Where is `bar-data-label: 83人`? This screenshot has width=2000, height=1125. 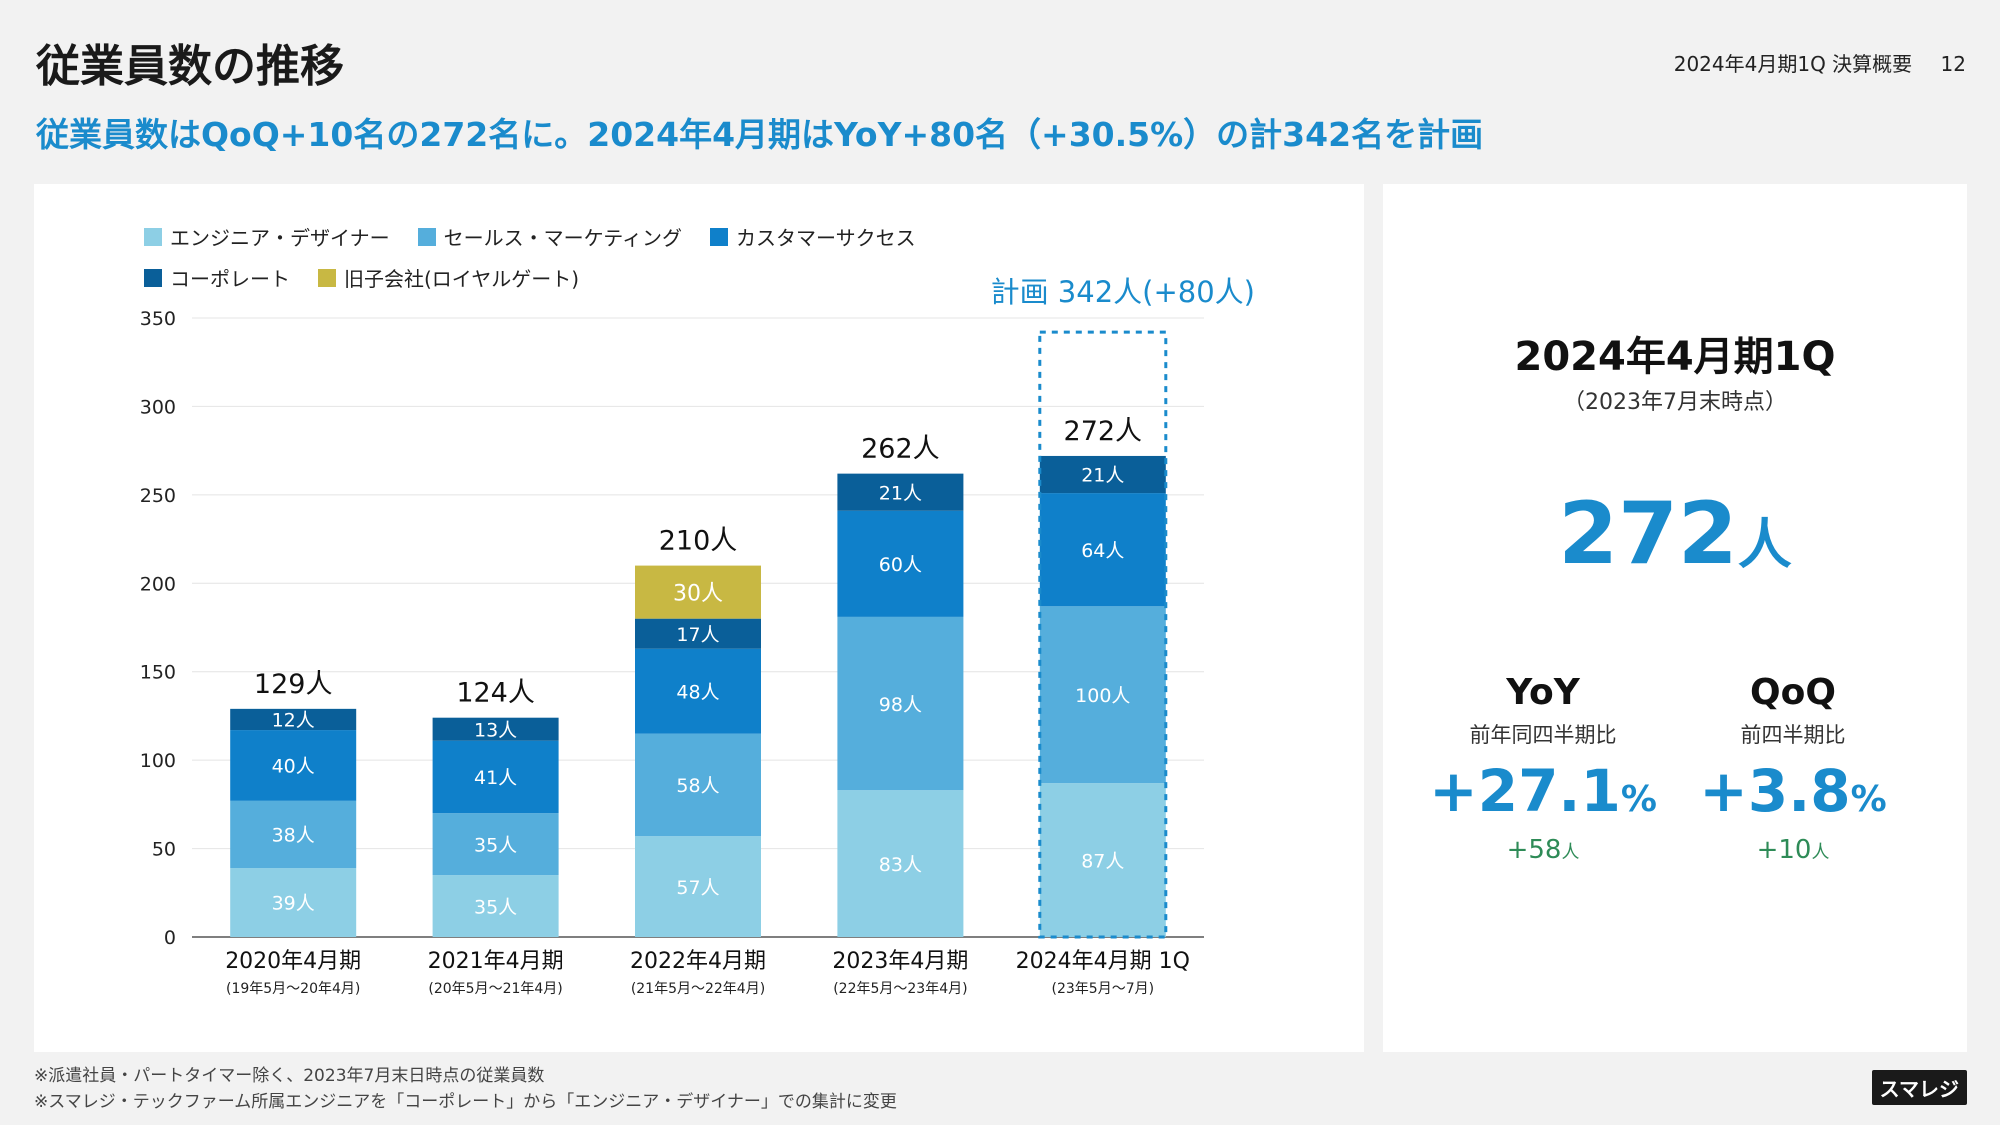 bar-data-label: 83人 is located at coordinates (900, 865).